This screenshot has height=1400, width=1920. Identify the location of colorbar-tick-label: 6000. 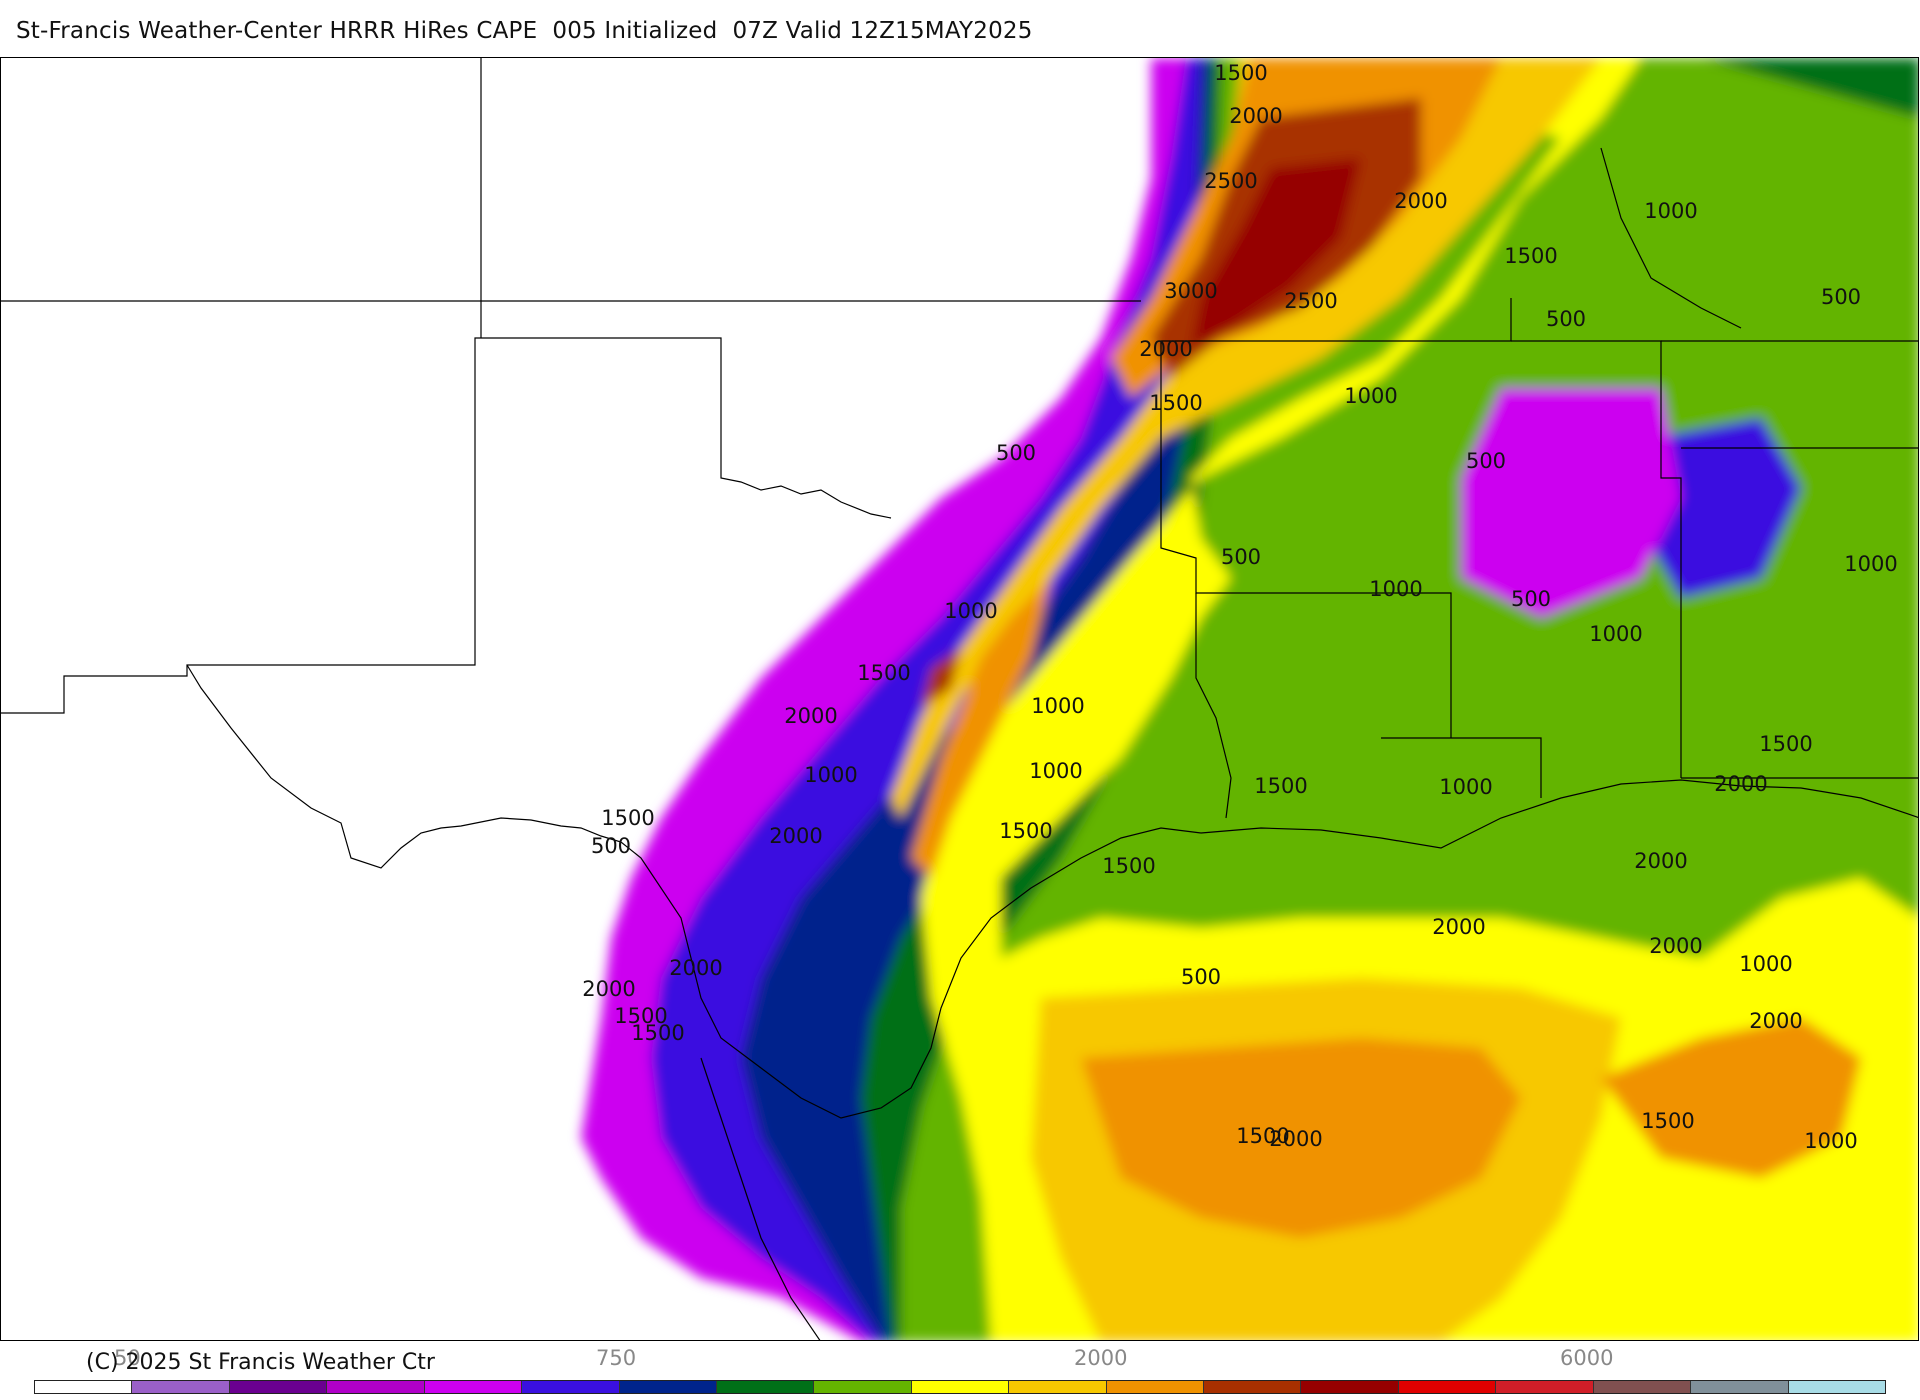
(1587, 1358).